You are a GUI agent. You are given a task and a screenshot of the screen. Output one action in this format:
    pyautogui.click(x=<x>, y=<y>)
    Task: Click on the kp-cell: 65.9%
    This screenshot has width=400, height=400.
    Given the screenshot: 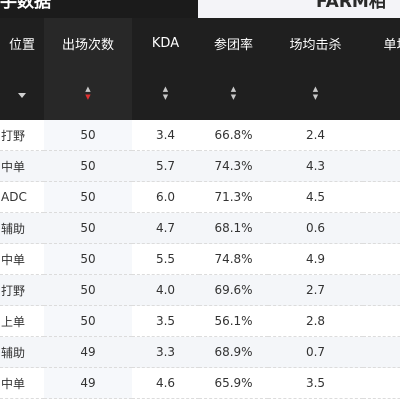 What is the action you would take?
    pyautogui.click(x=233, y=383)
    